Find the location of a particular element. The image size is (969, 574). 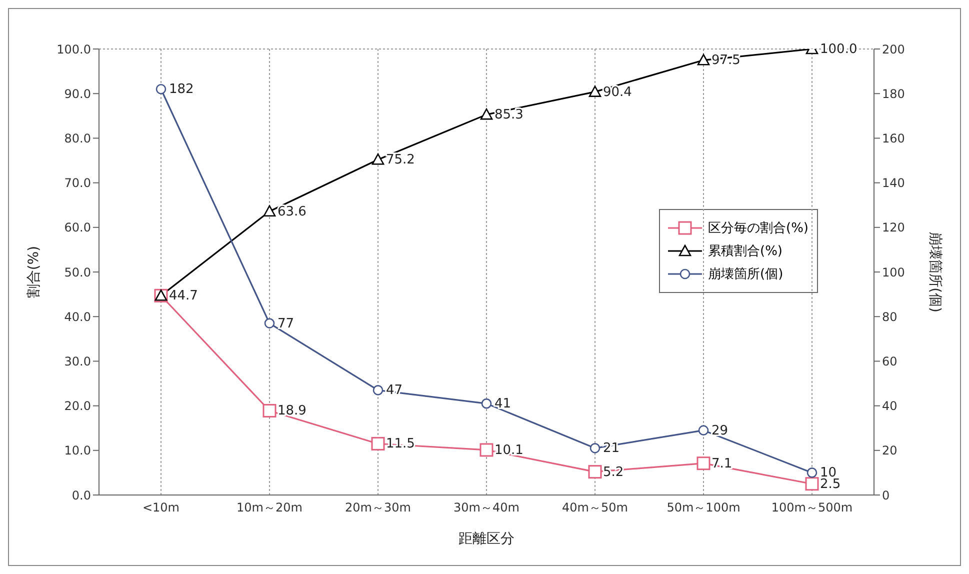

data-label: 18.9 is located at coordinates (292, 411).